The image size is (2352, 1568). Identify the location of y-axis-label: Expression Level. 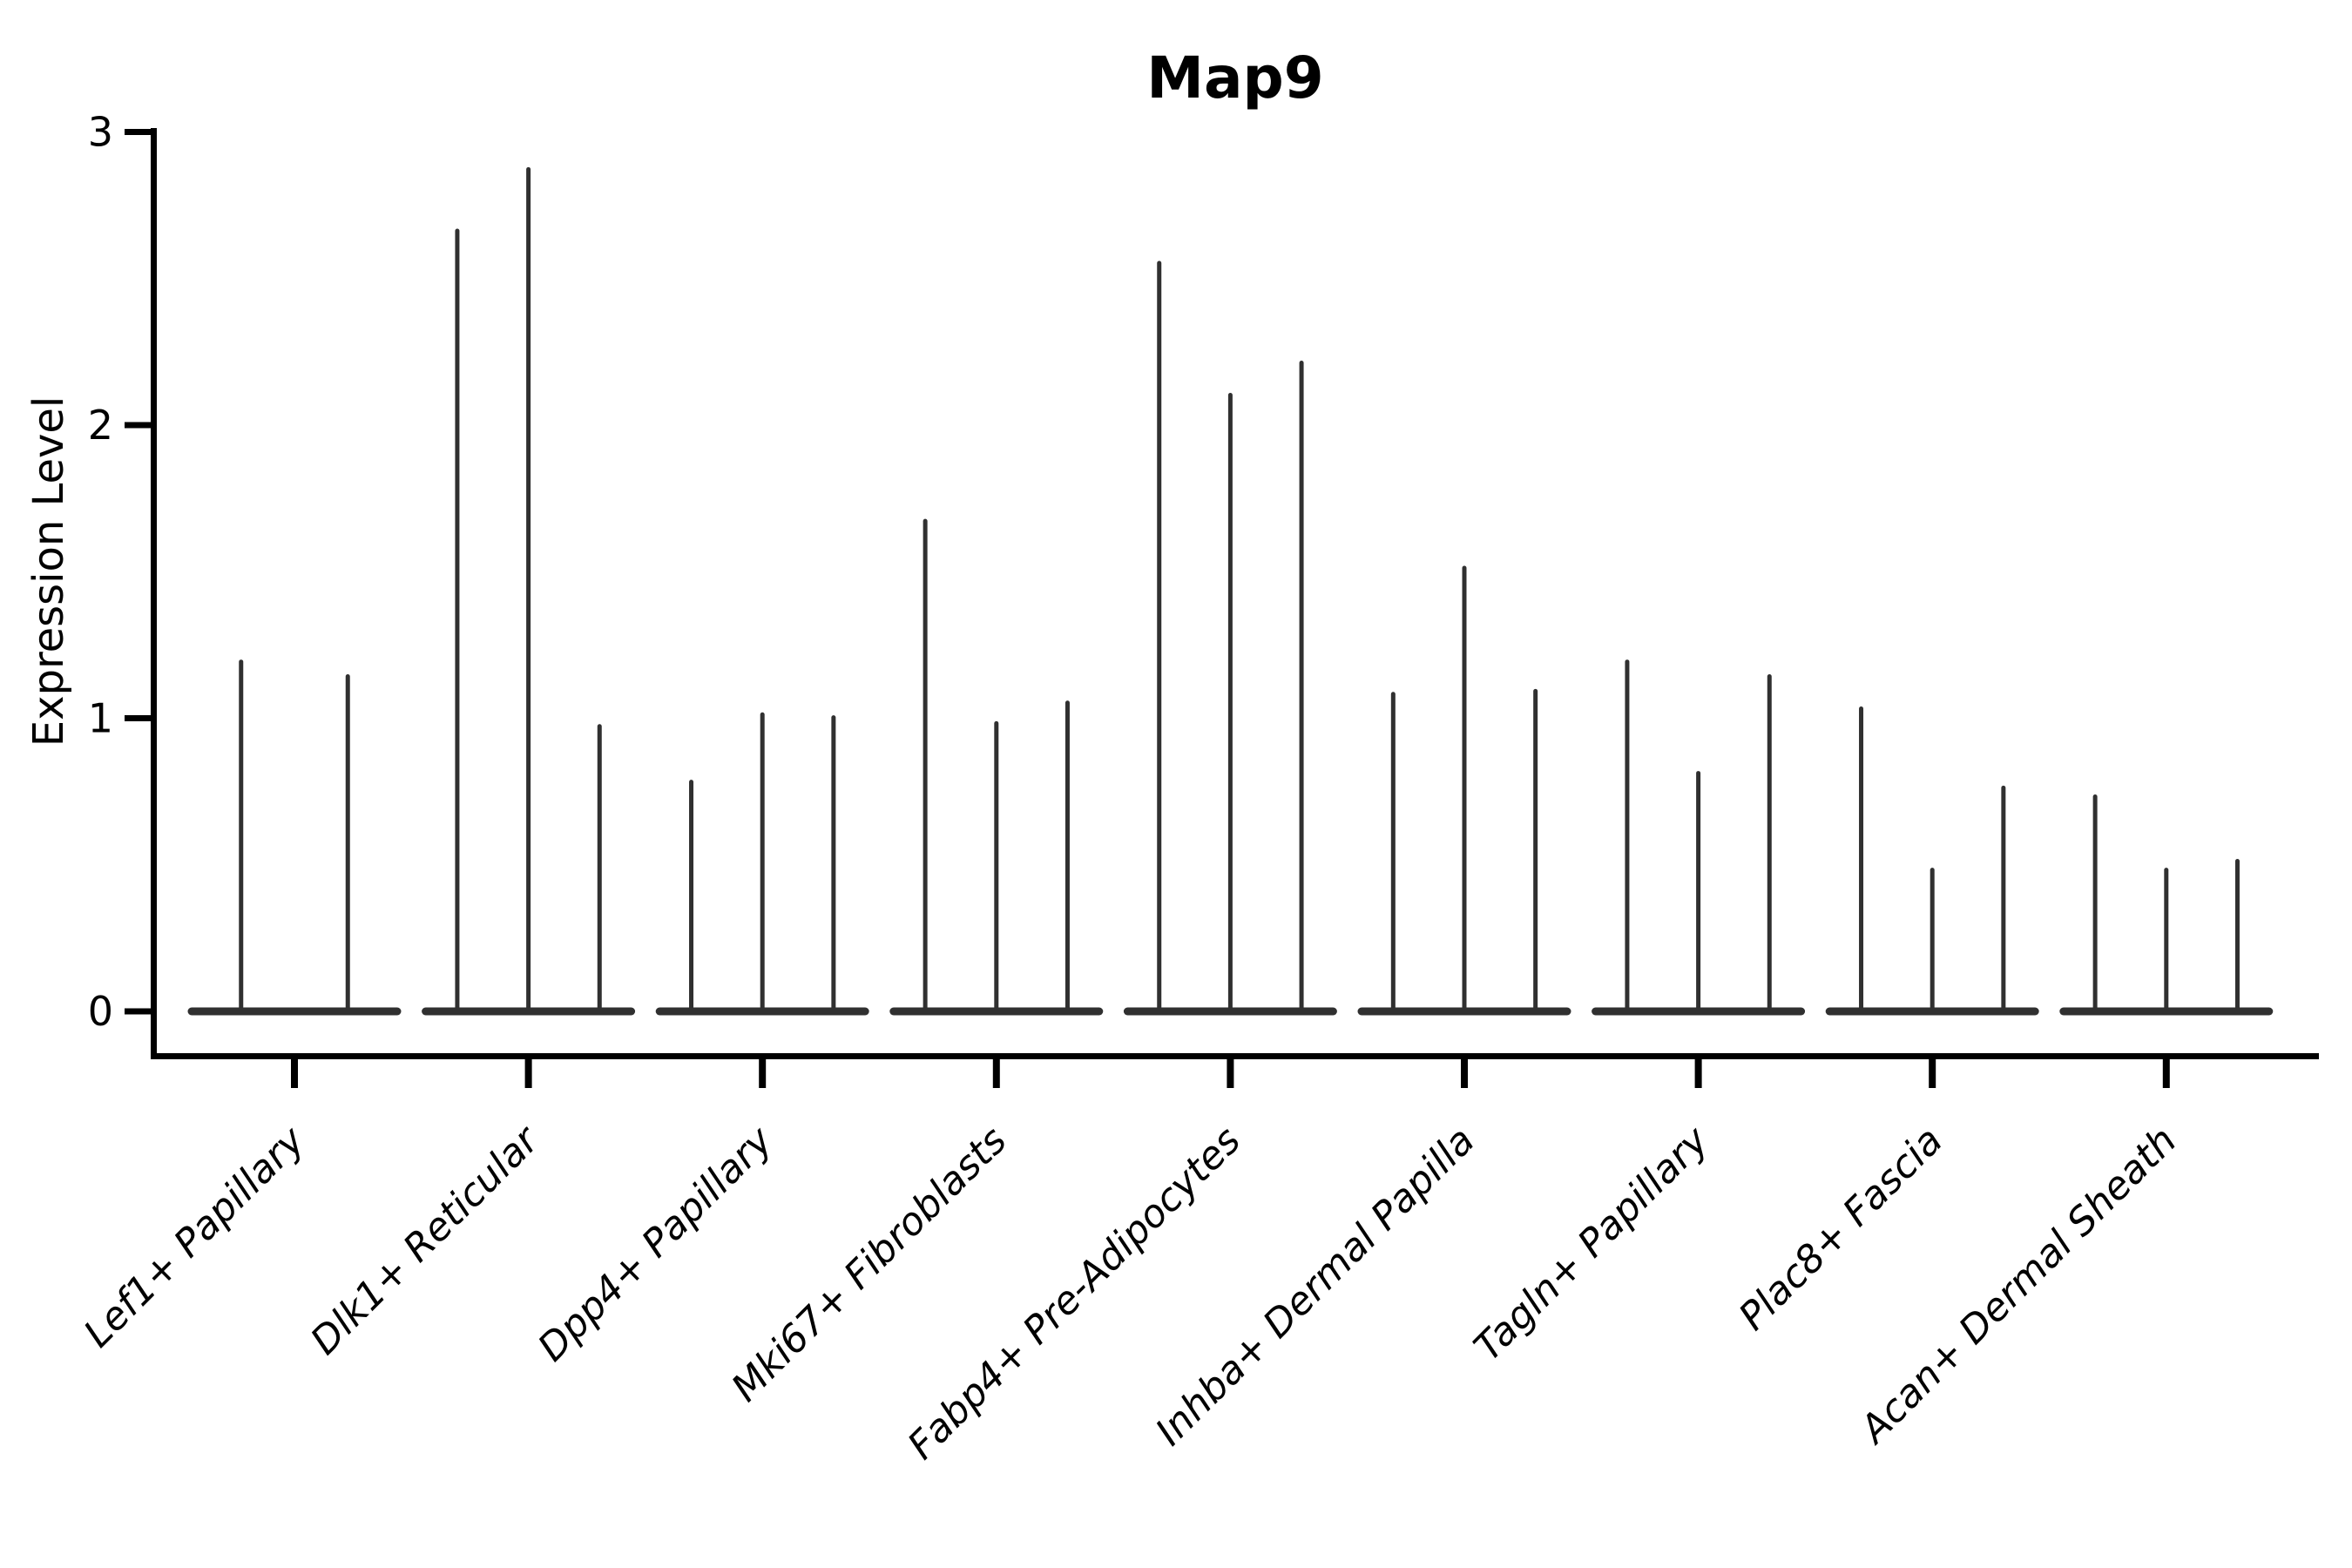
(48, 571).